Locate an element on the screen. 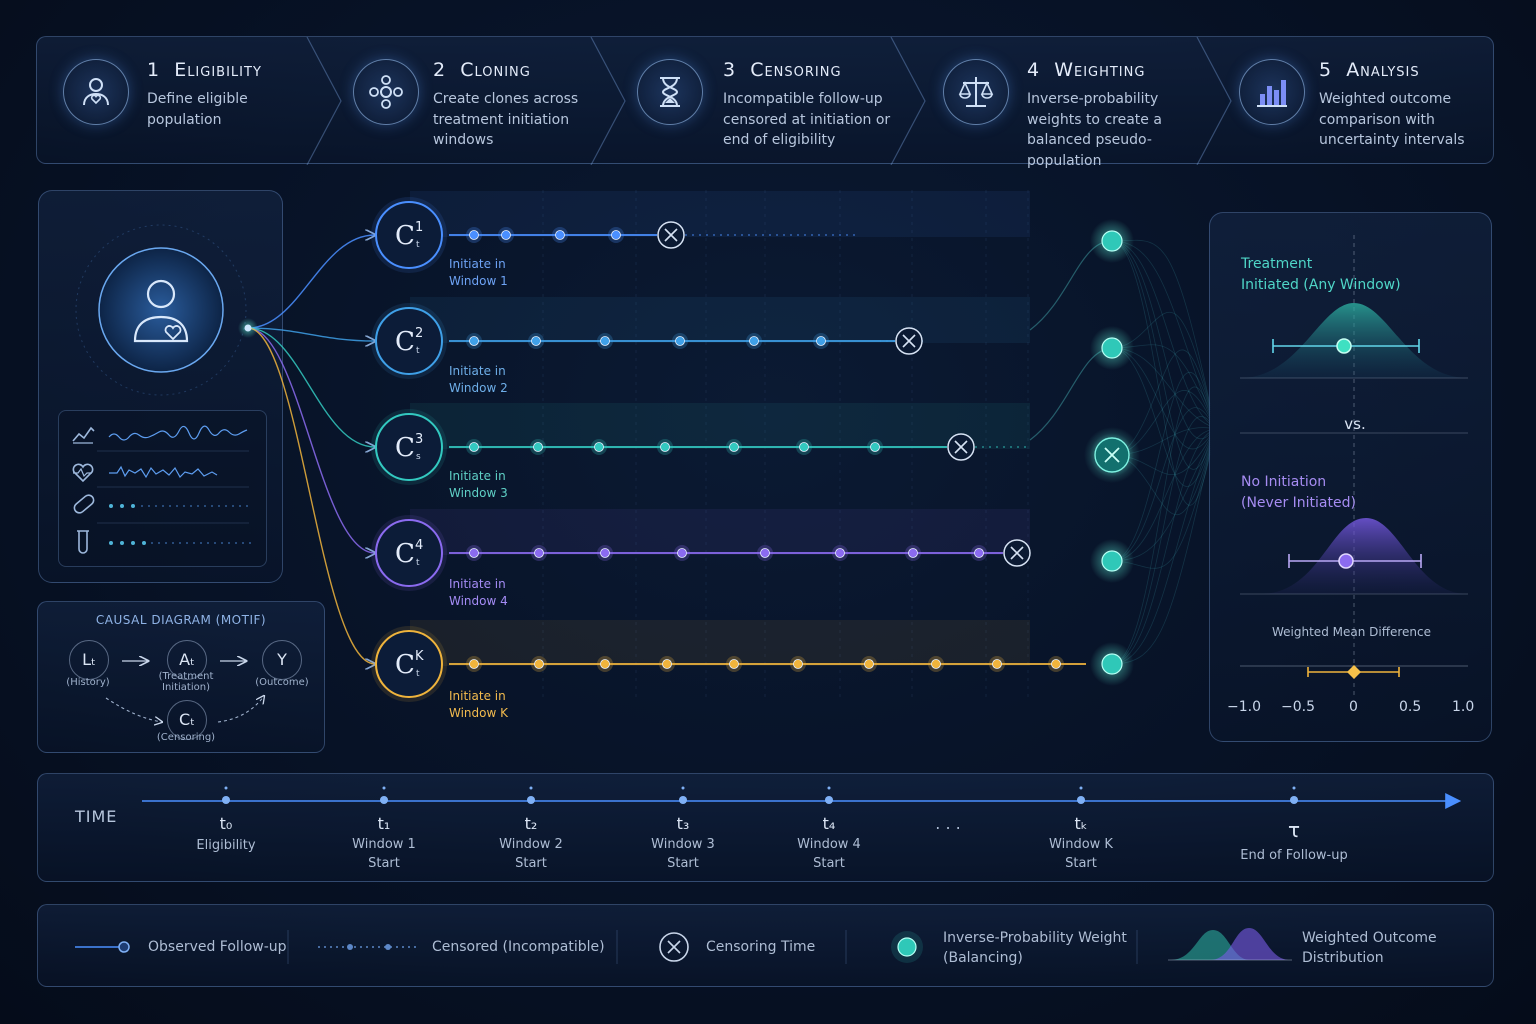 The image size is (1536, 1024). legend-ip-weight: Inverse-Probability Weight (Balancing) is located at coordinates (1035, 948).